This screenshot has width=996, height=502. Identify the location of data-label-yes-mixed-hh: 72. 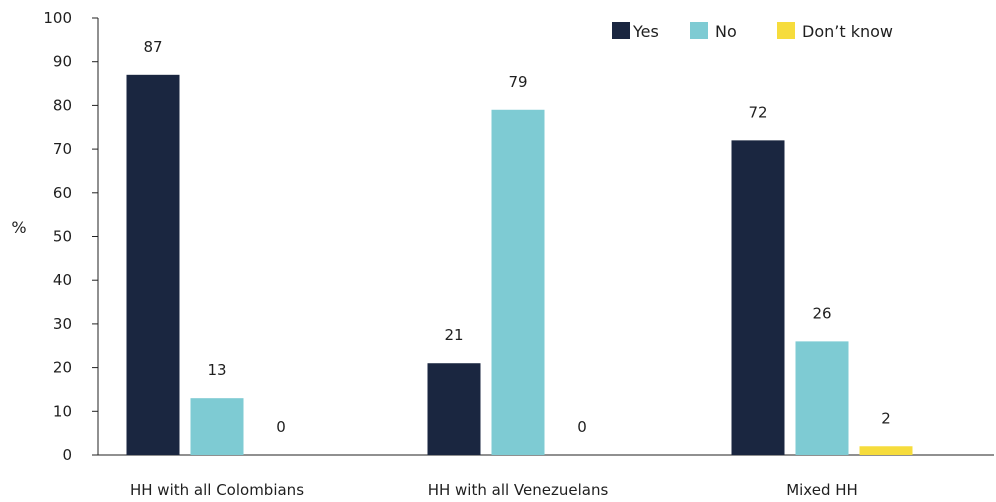
(757, 112).